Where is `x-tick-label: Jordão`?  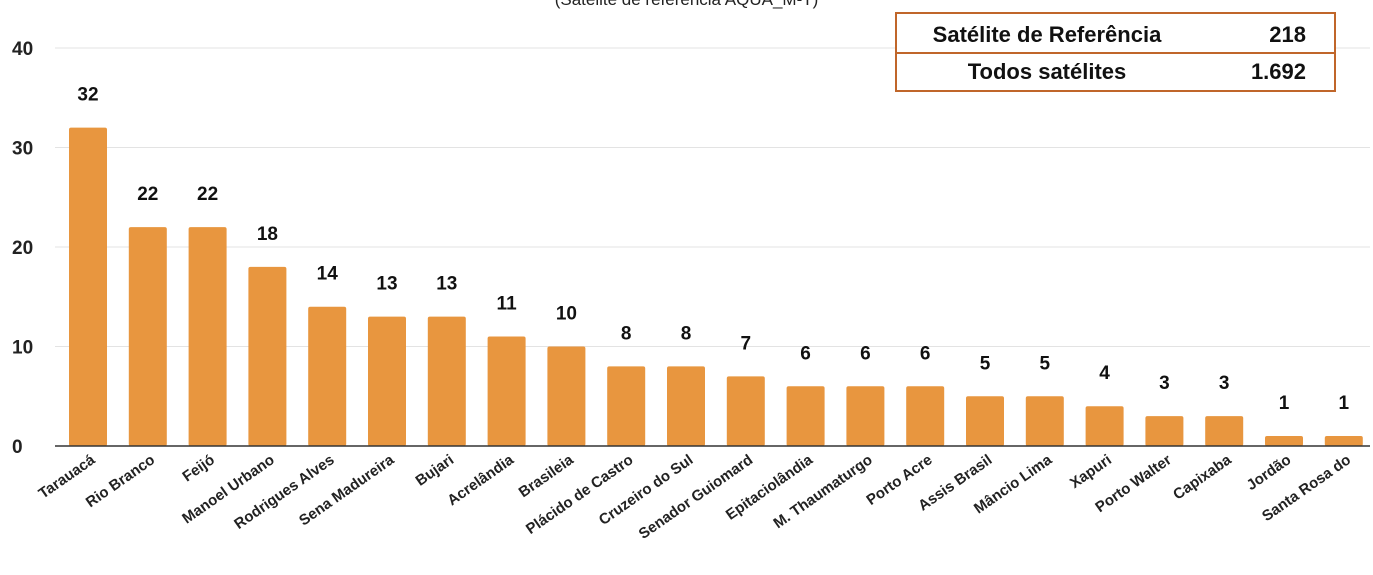 x-tick-label: Jordão is located at coordinates (1269, 472).